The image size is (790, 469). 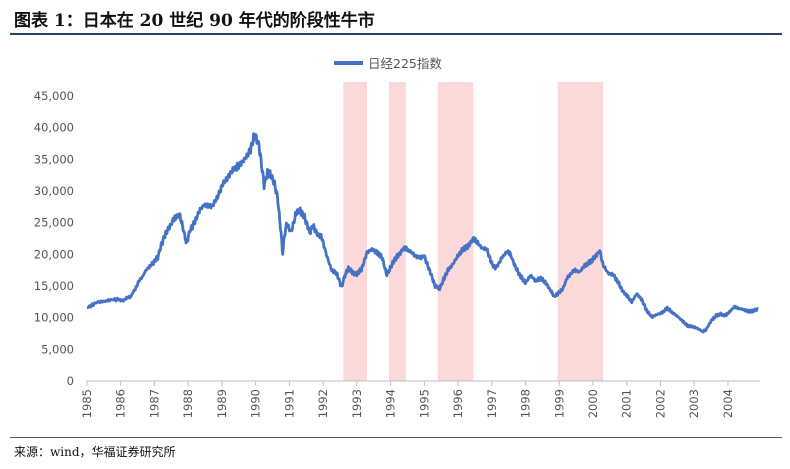 What do you see at coordinates (391, 403) in the screenshot?
I see `x-tick-label: 1994` at bounding box center [391, 403].